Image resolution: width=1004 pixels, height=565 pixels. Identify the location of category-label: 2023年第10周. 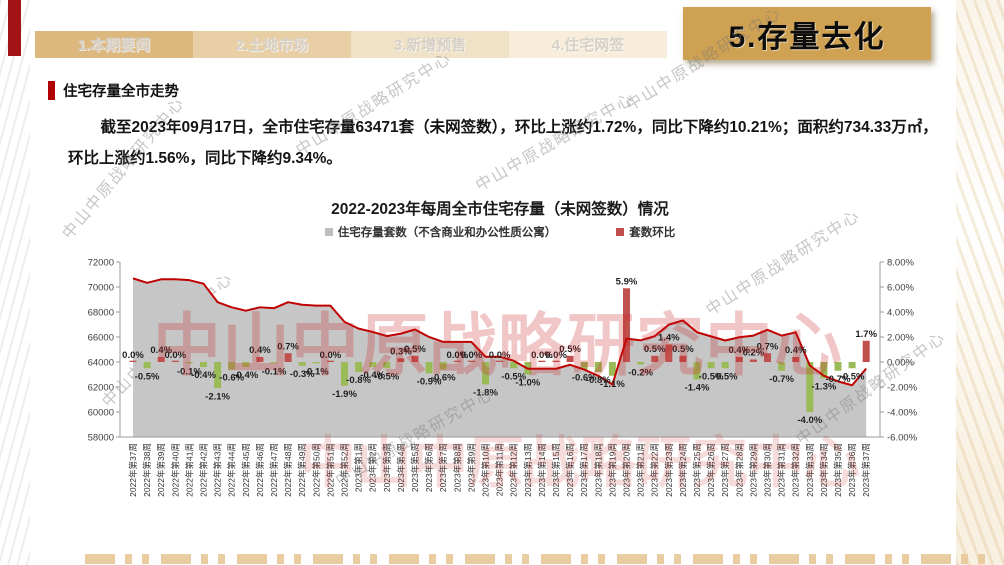
(486, 470).